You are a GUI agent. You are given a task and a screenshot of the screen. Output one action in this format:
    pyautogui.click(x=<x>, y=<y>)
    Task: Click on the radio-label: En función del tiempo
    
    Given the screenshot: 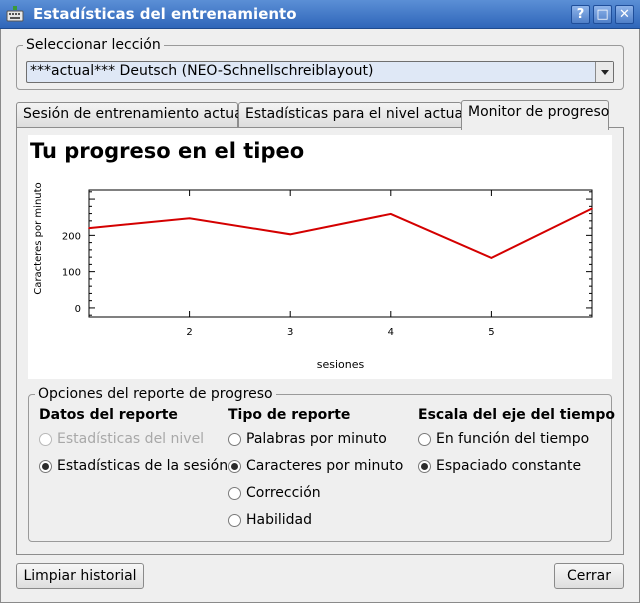 What is the action you would take?
    pyautogui.click(x=513, y=439)
    